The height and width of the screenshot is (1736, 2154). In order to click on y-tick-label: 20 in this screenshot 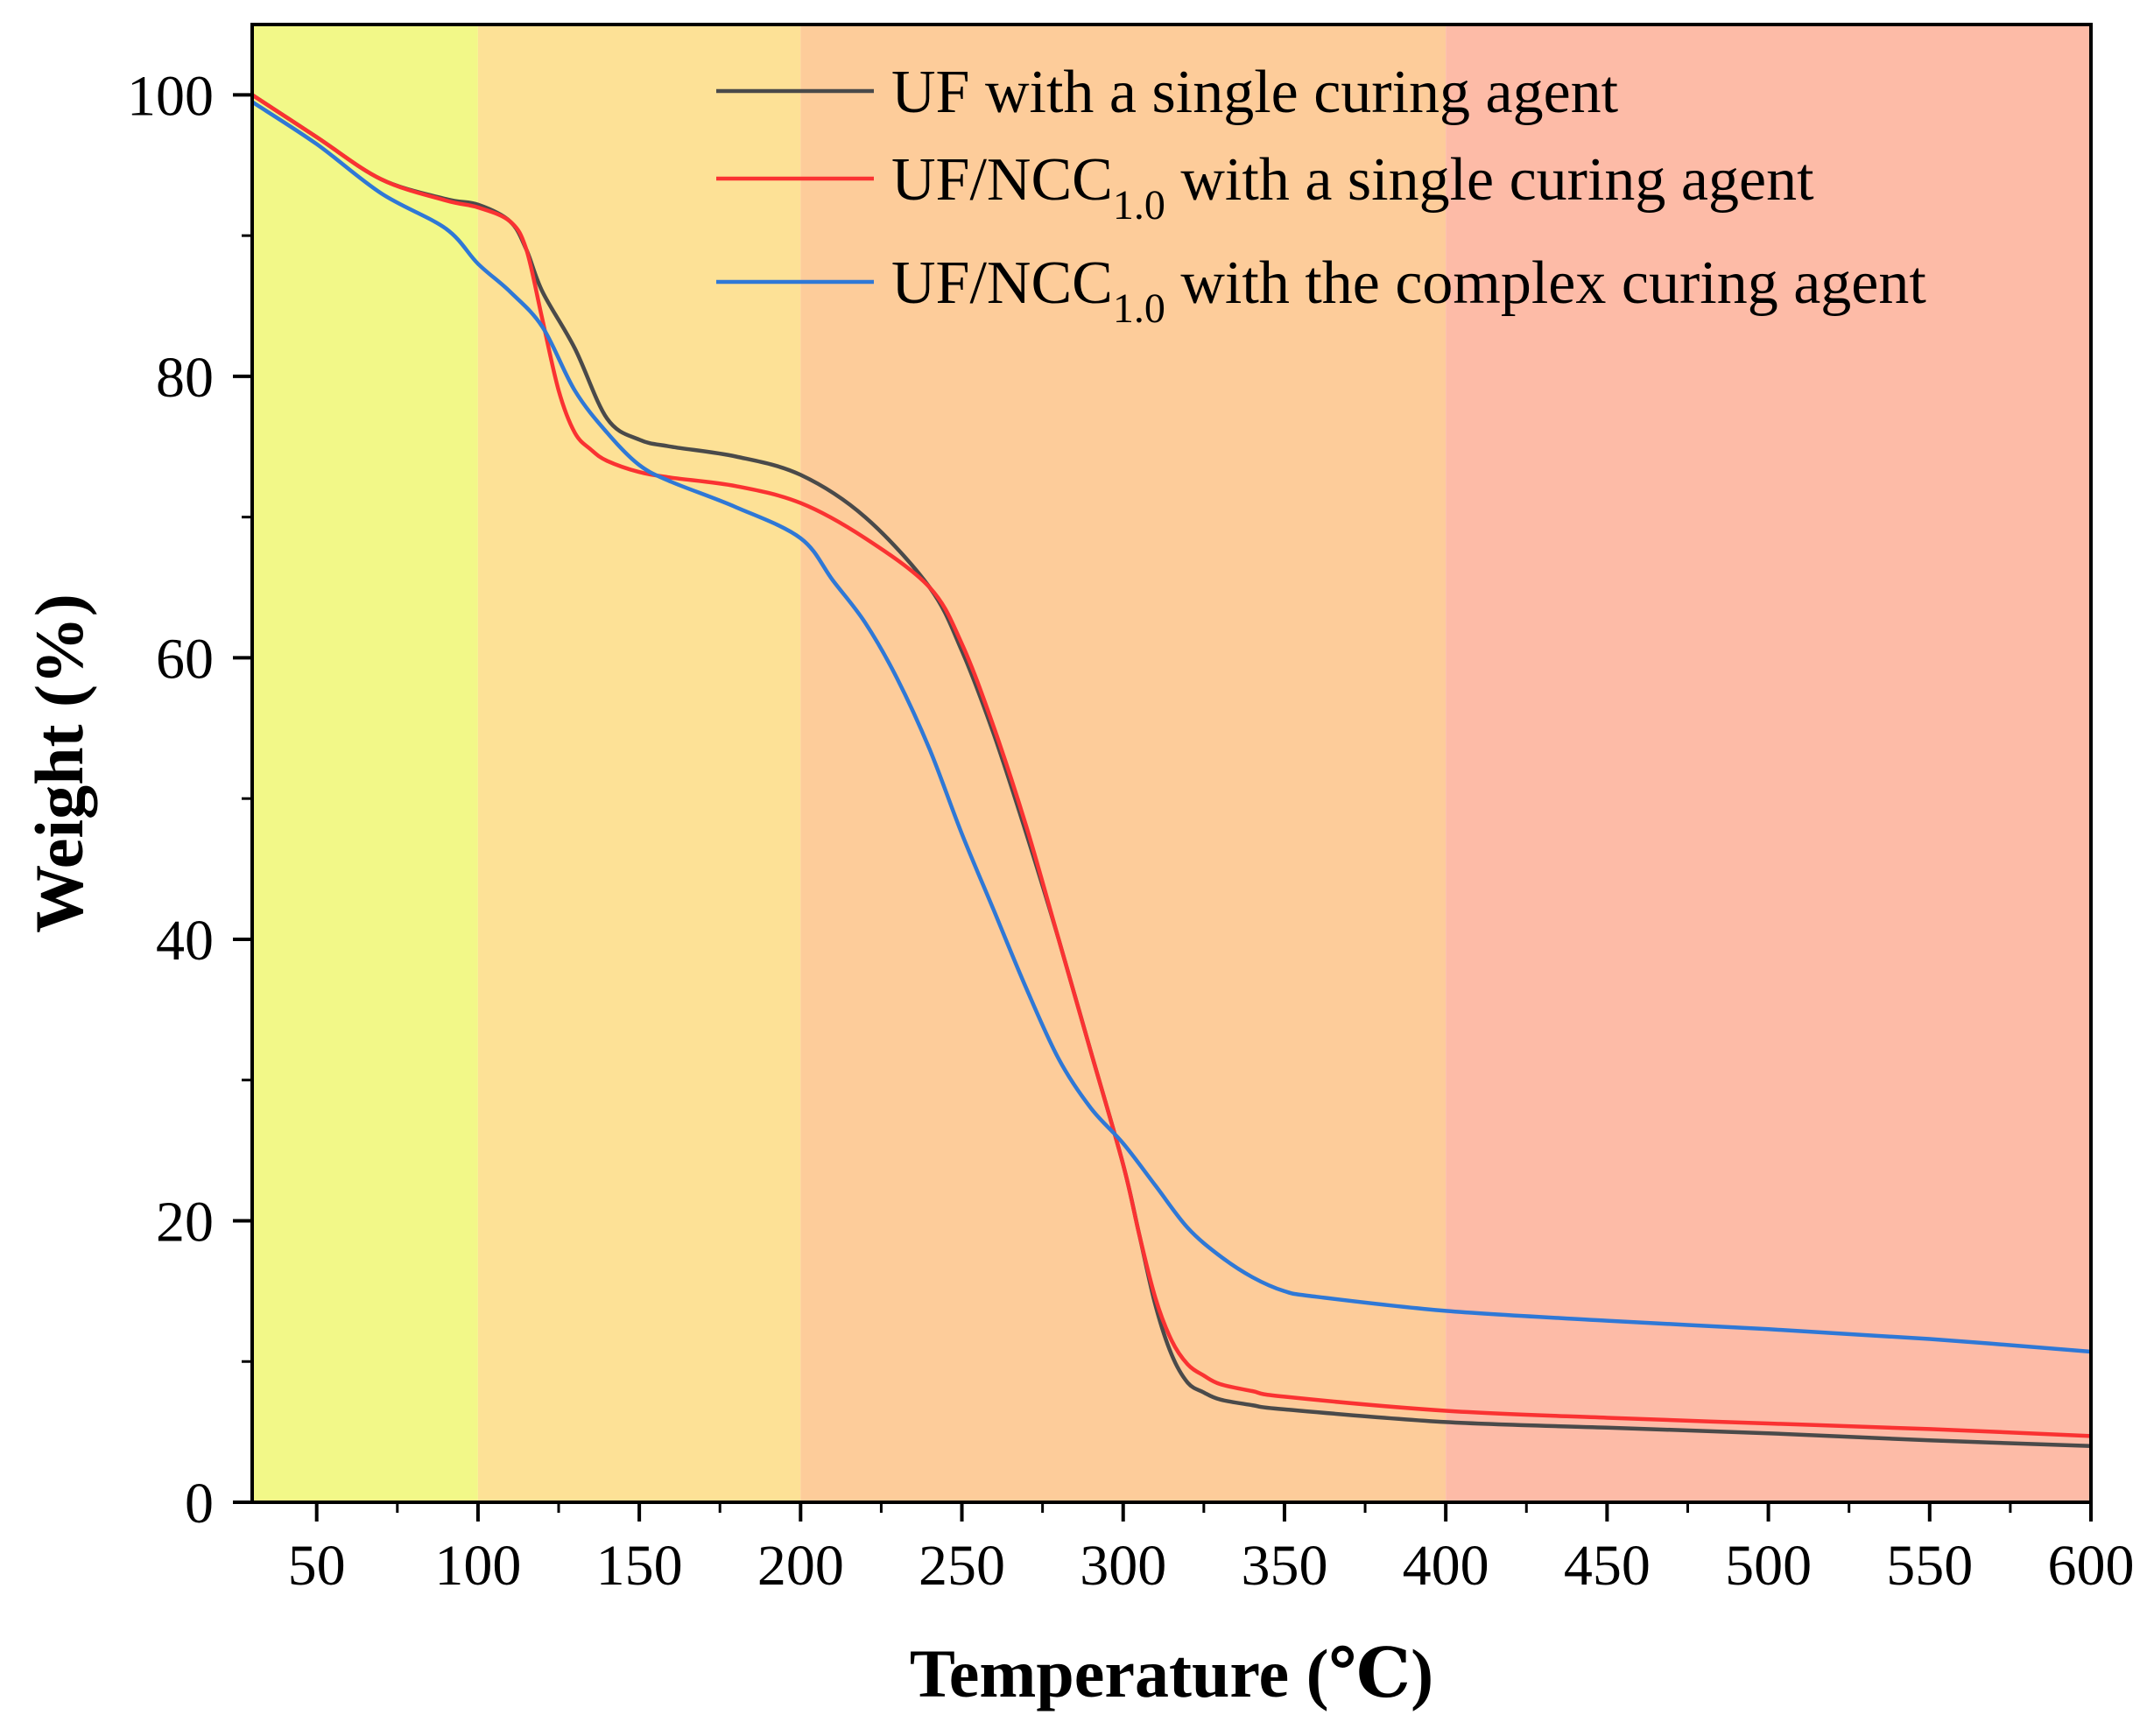, I will do `click(185, 1222)`.